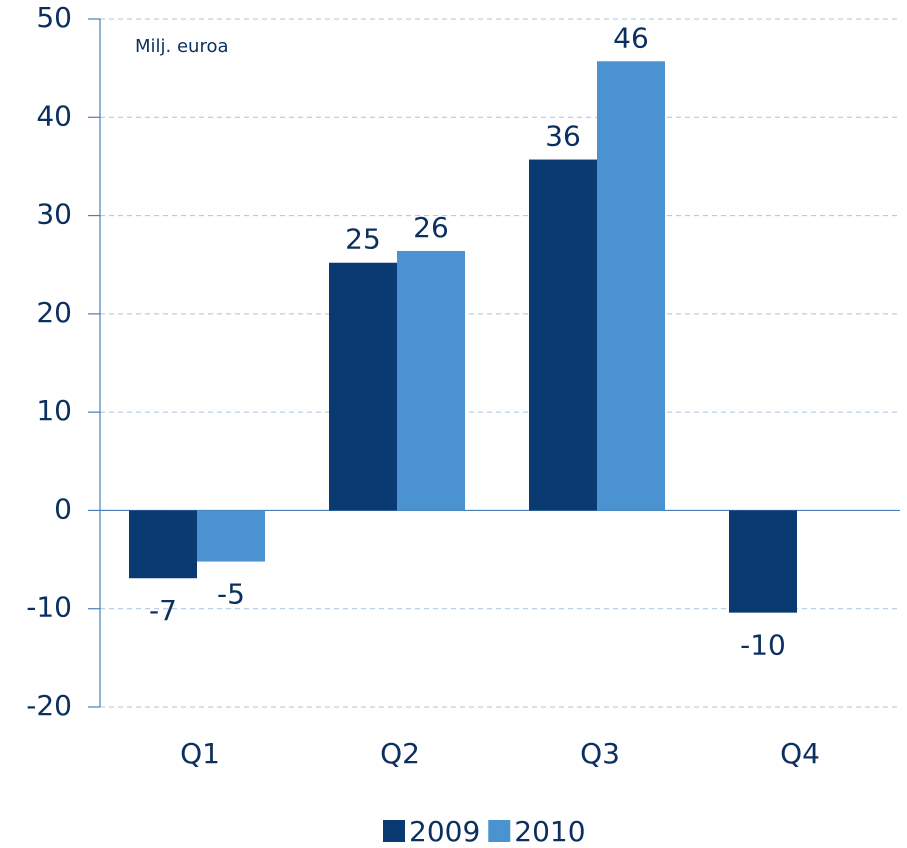  What do you see at coordinates (54, 115) in the screenshot?
I see `y-tick-label: 40` at bounding box center [54, 115].